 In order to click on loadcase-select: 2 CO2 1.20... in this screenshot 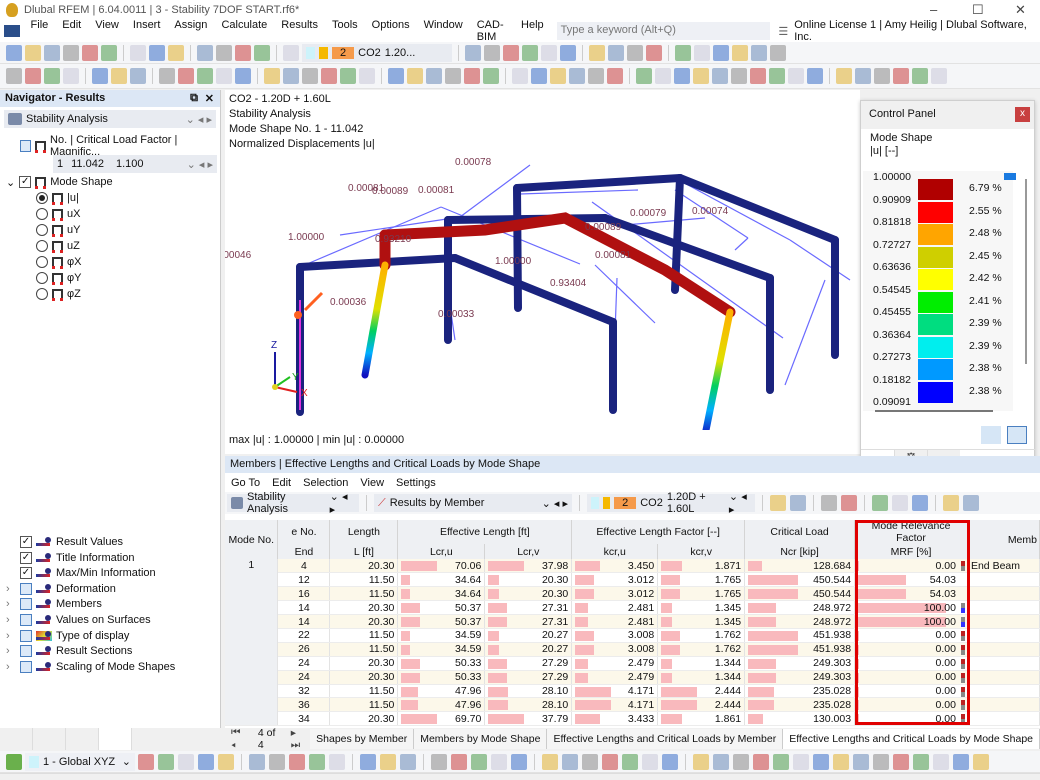, I will do `click(377, 52)`.